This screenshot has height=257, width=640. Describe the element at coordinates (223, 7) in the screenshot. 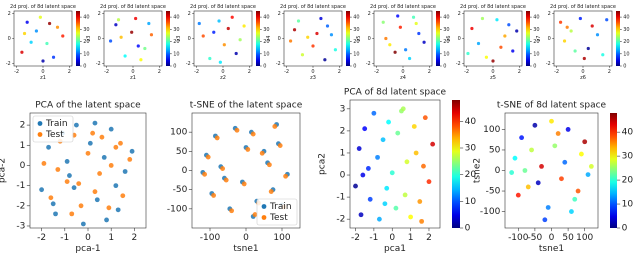

I see `chart-title: 2d proj. of 8d latent space` at that location.